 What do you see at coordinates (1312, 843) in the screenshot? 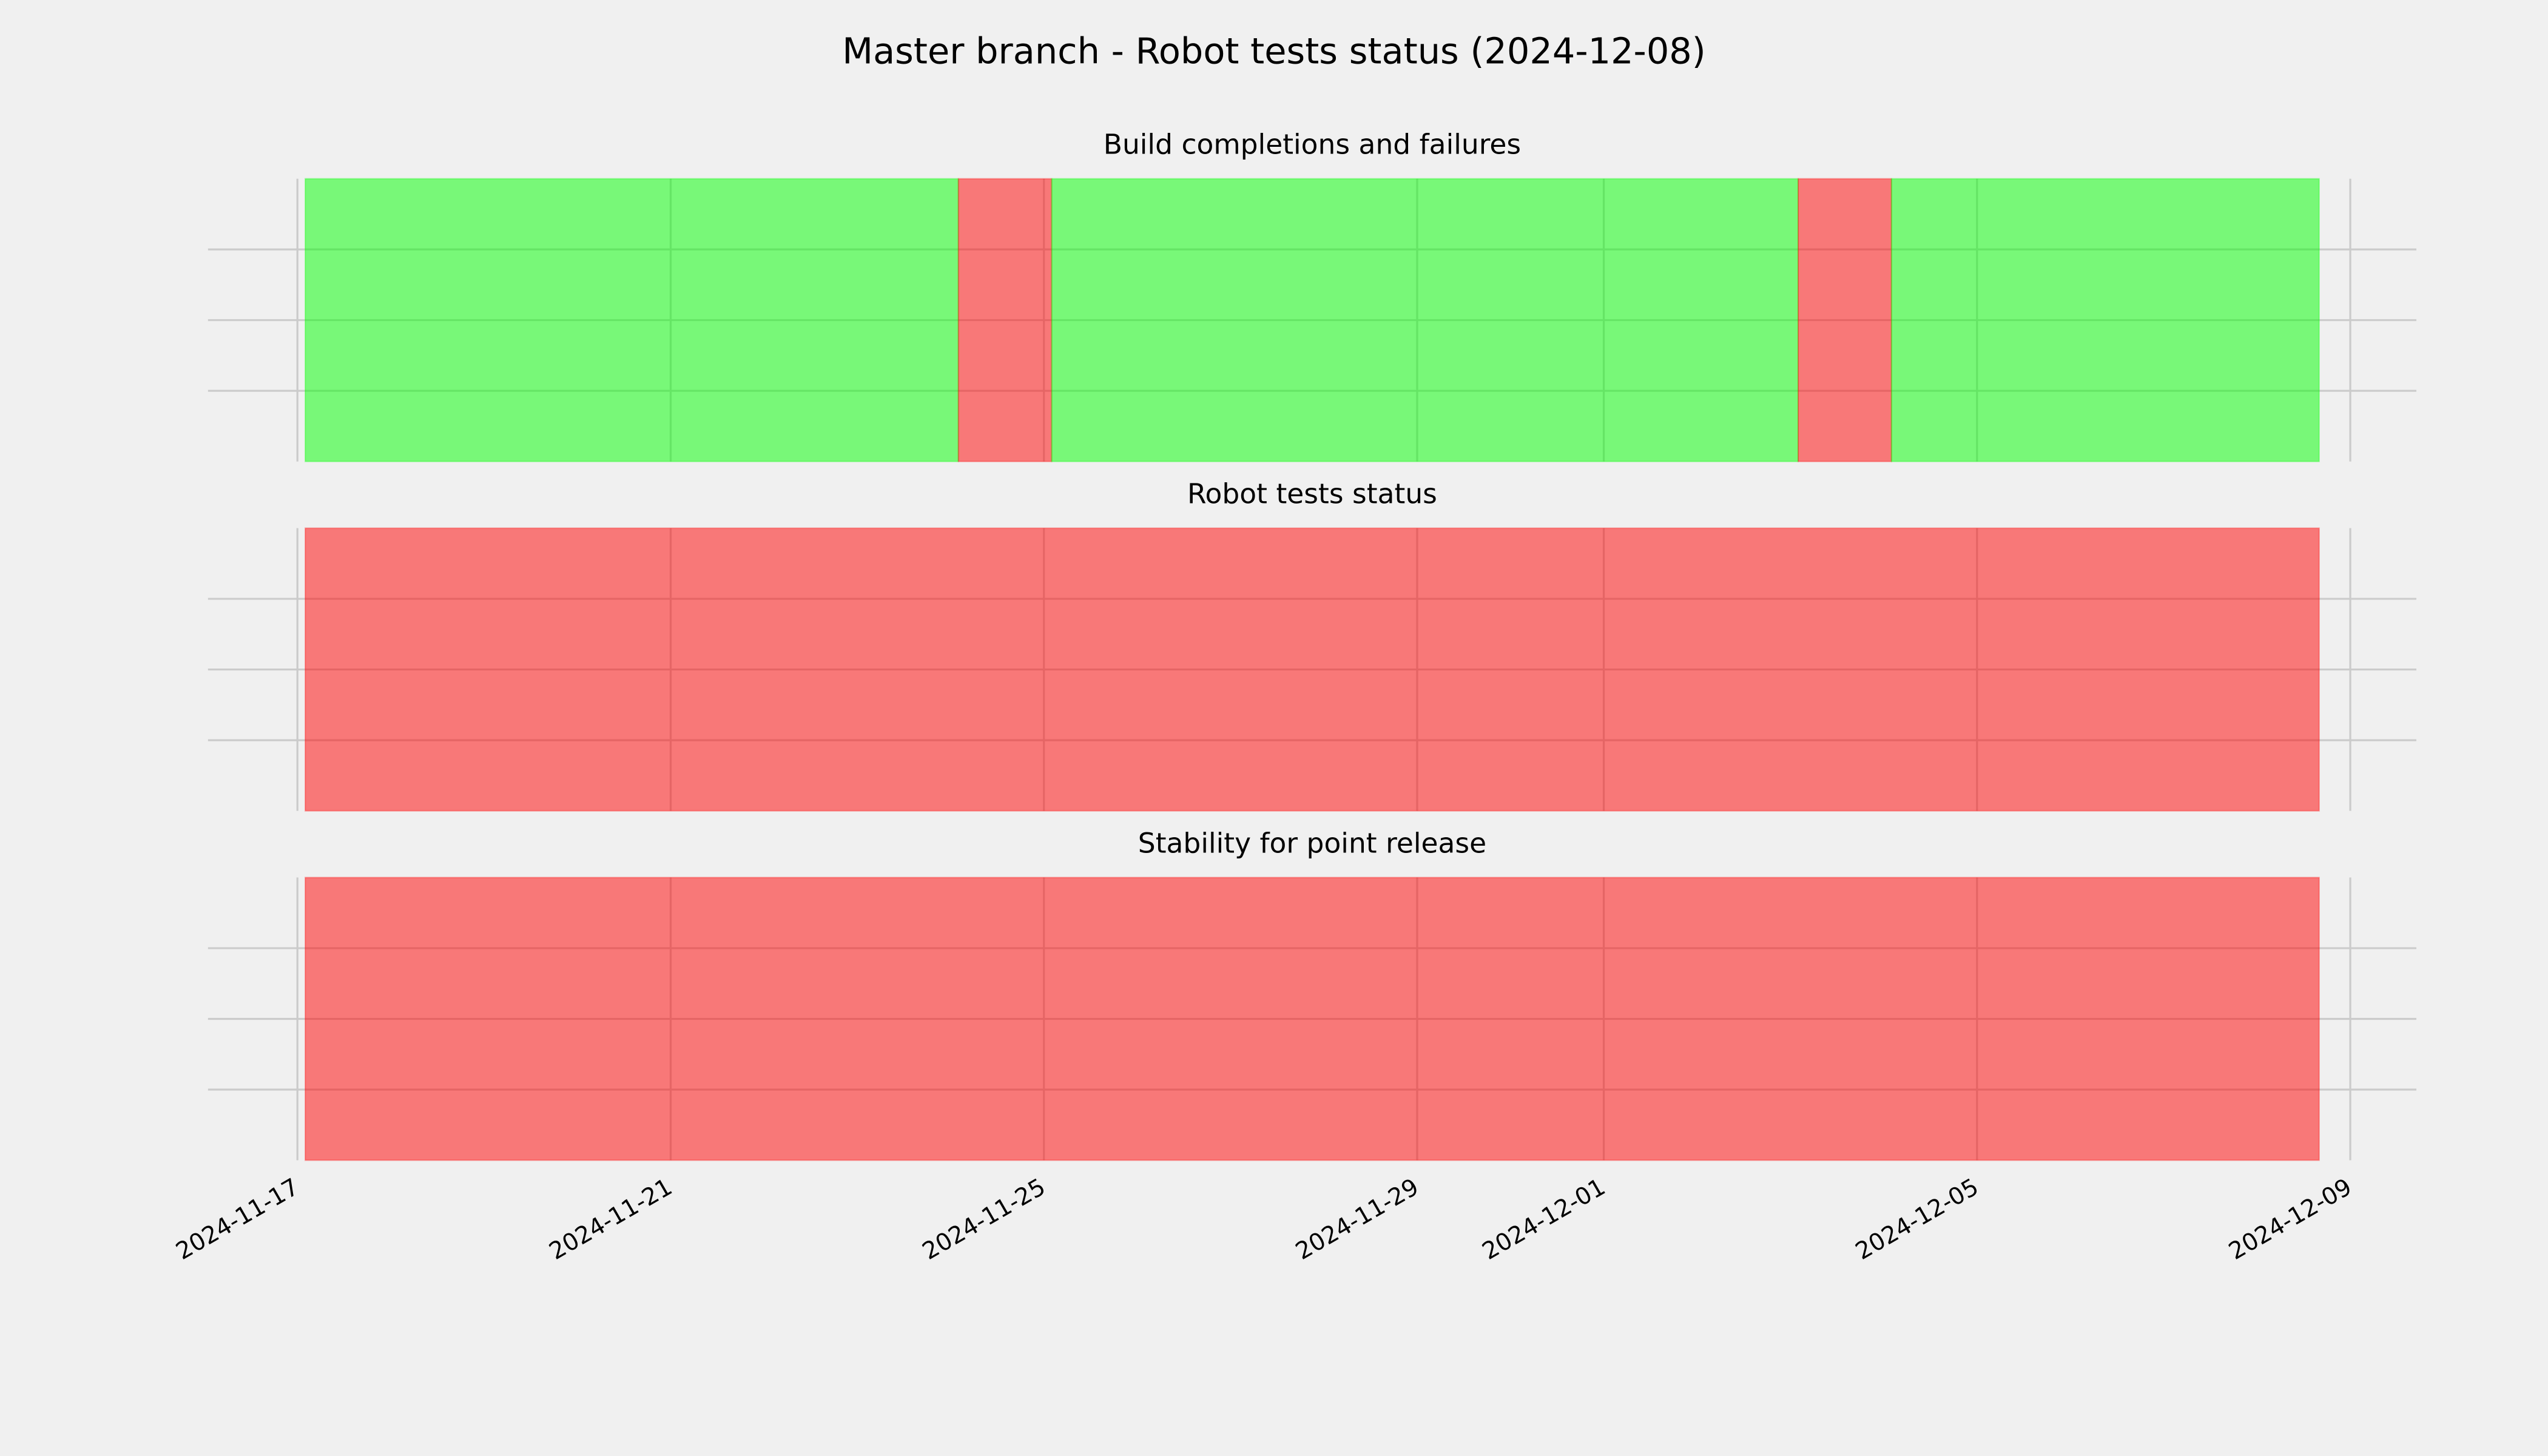
I see `subplot-title: Stability for point release` at bounding box center [1312, 843].